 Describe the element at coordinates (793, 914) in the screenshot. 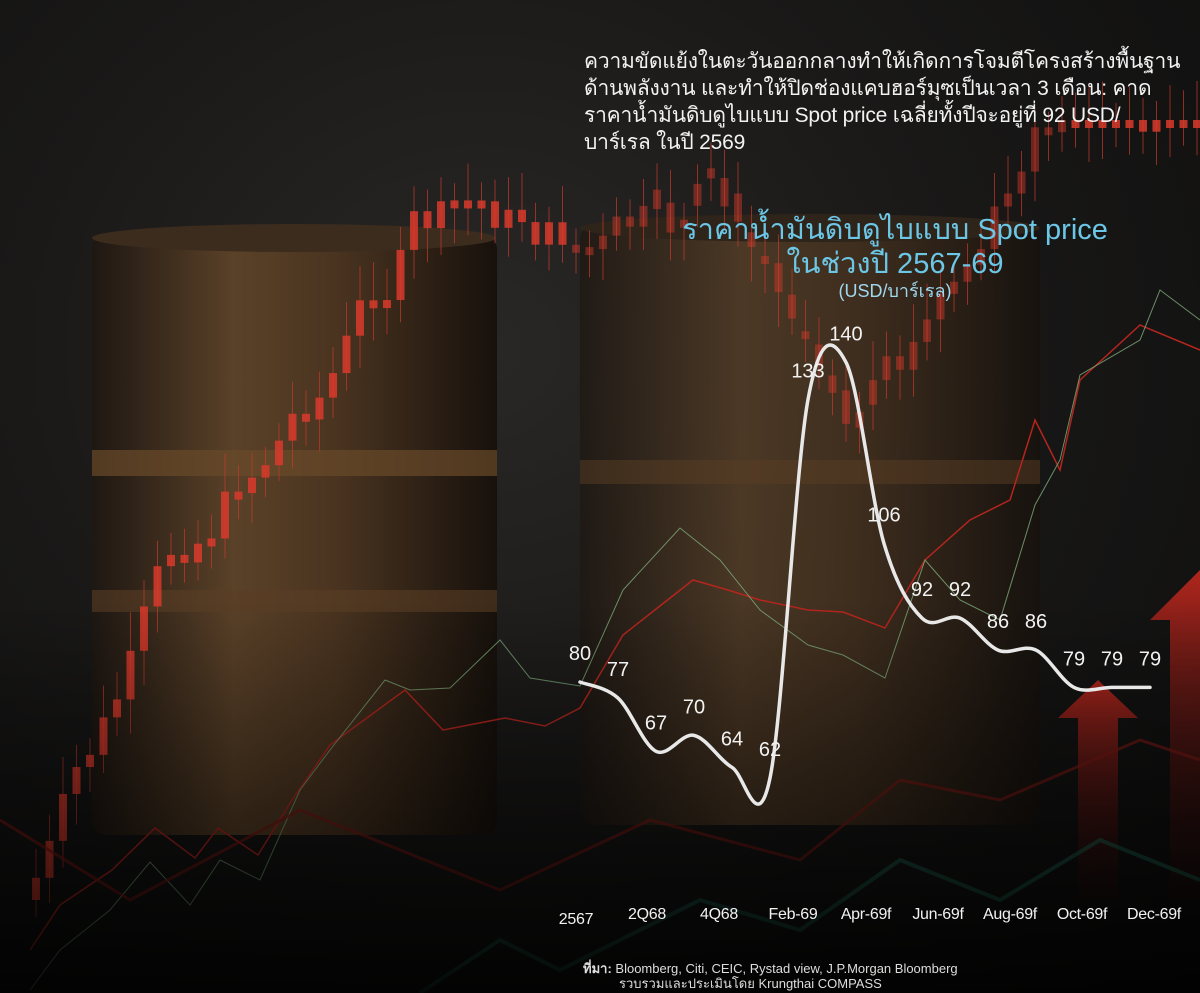

I see `x-tick-label: Feb-69` at that location.